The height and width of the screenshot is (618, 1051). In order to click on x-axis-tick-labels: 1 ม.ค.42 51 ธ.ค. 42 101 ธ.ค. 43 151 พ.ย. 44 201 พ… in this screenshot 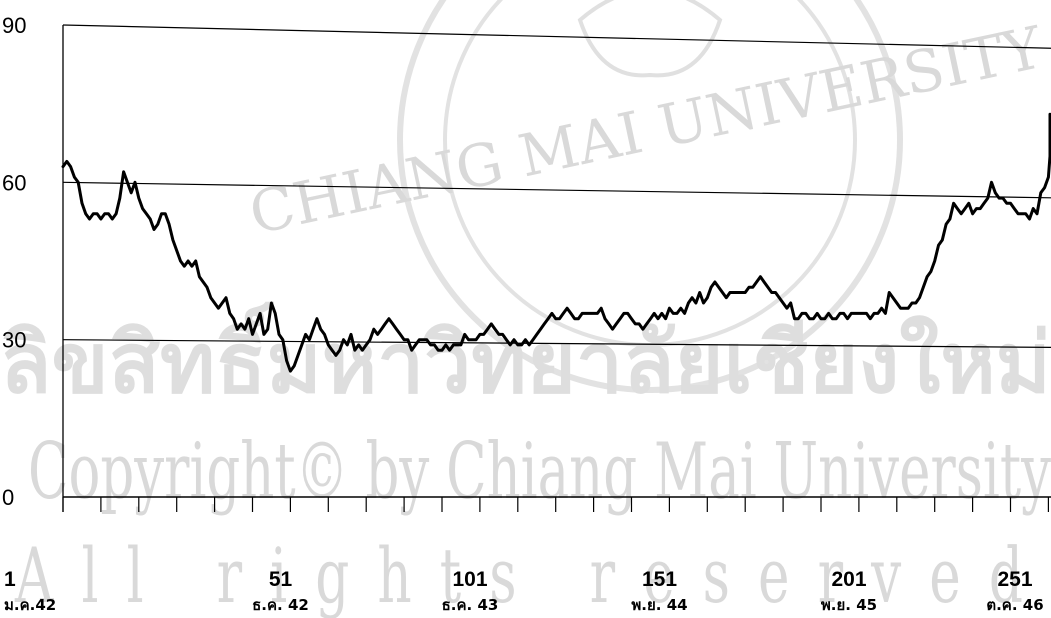, I will do `click(524, 591)`.